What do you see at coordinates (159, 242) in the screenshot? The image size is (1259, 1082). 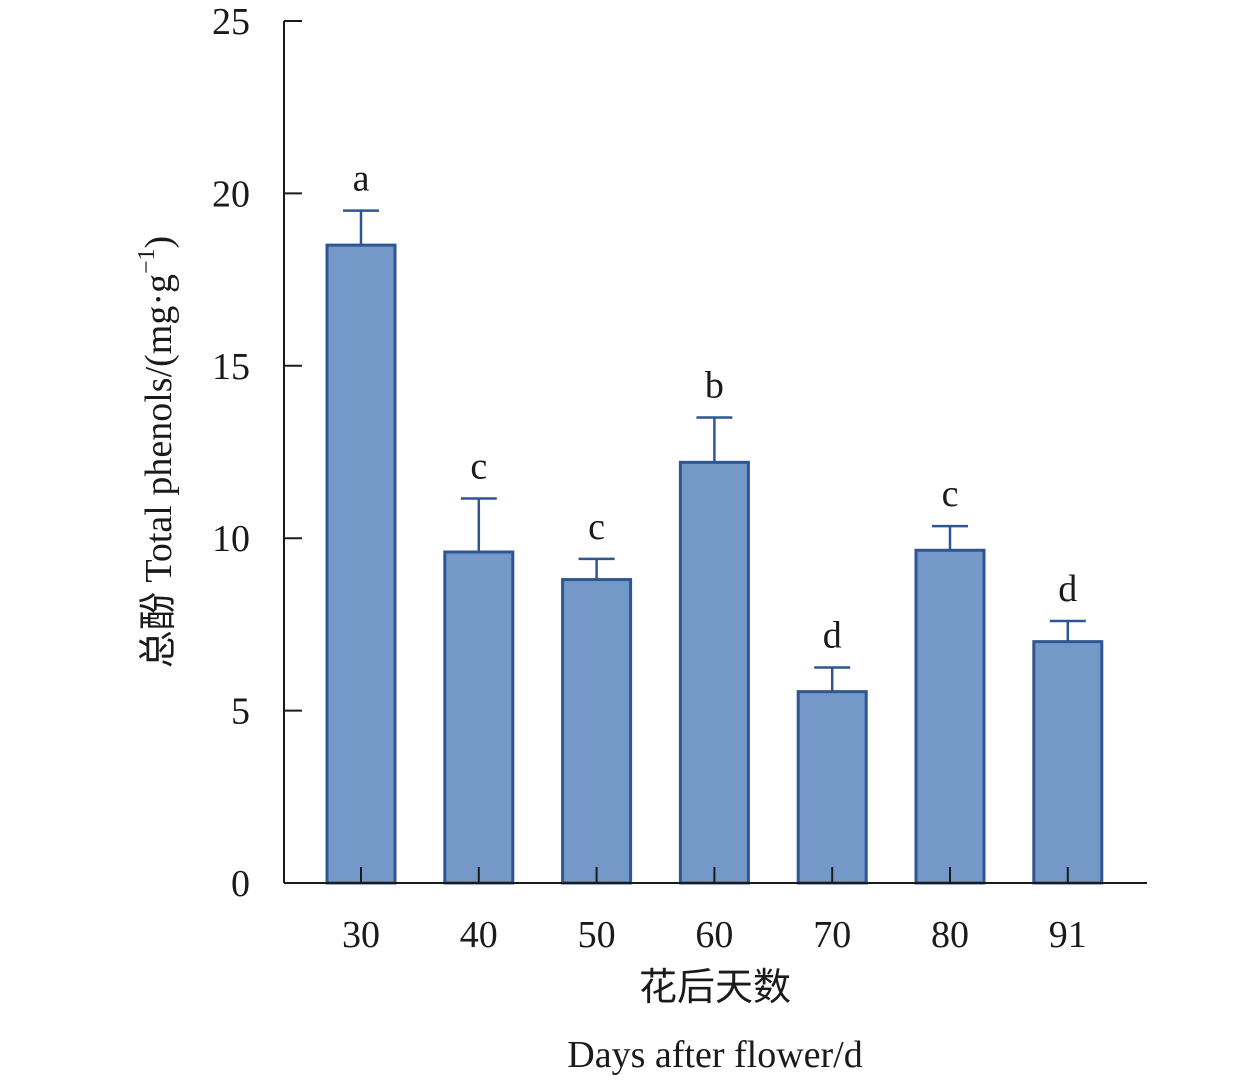 I see `y-axis-title-close: )` at bounding box center [159, 242].